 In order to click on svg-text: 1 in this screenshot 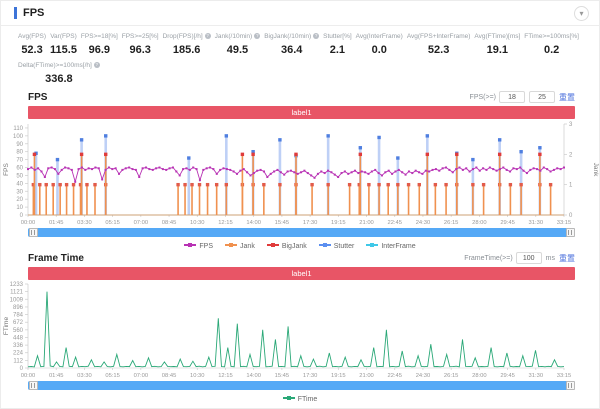, I will do `click(571, 186)`.